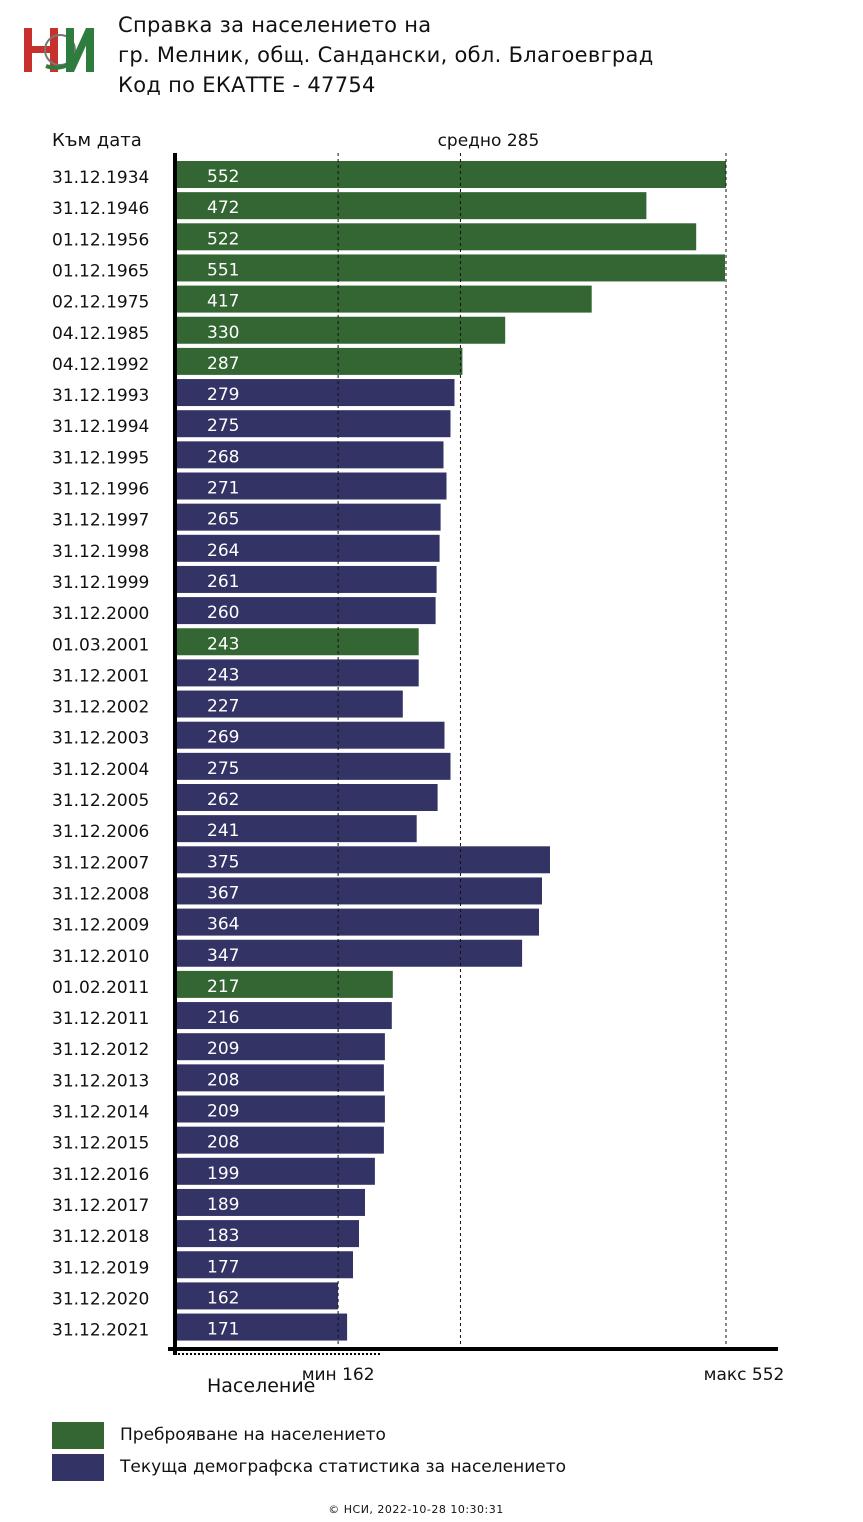  What do you see at coordinates (223, 1143) in the screenshot?
I see `bar-value-label: 208` at bounding box center [223, 1143].